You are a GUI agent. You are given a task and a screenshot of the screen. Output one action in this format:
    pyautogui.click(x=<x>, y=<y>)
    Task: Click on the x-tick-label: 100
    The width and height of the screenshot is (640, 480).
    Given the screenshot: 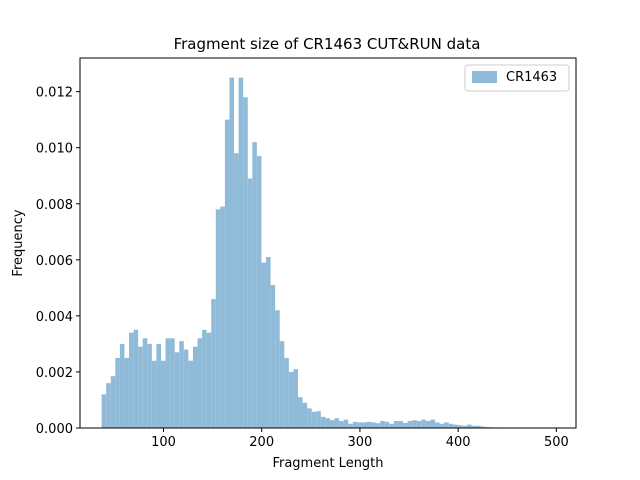 What is the action you would take?
    pyautogui.click(x=163, y=442)
    